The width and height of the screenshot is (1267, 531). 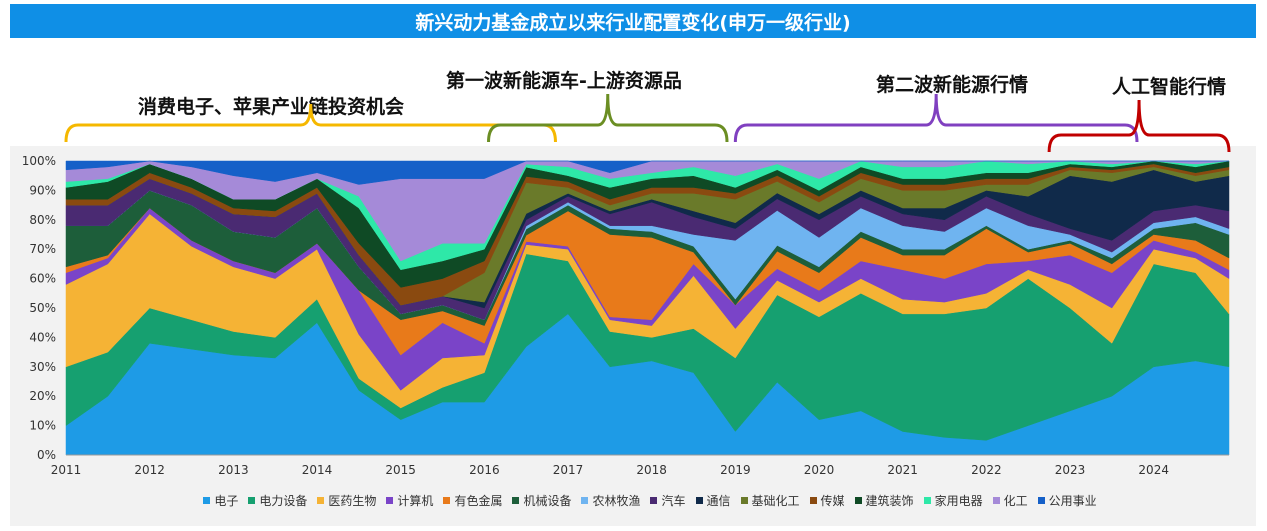 I want to click on x-tick-label: 2018, so click(x=651, y=470).